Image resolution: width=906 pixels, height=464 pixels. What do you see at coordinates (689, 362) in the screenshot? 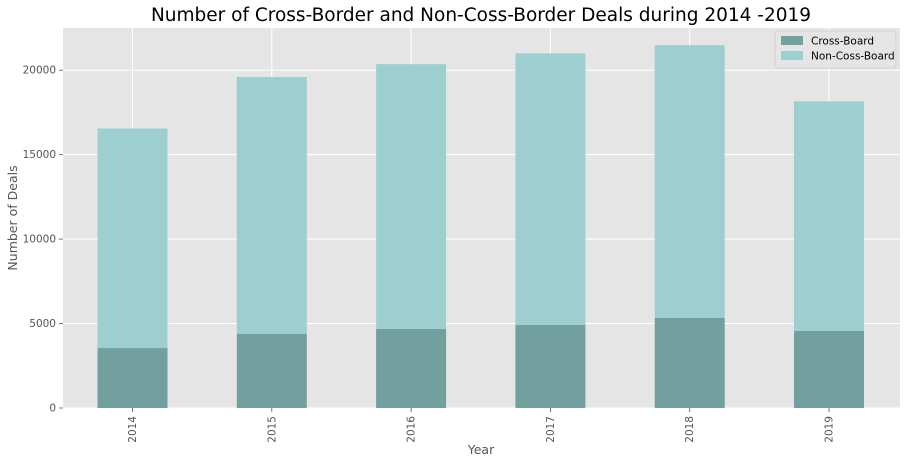
I see `bar-cross-board-2018` at bounding box center [689, 362].